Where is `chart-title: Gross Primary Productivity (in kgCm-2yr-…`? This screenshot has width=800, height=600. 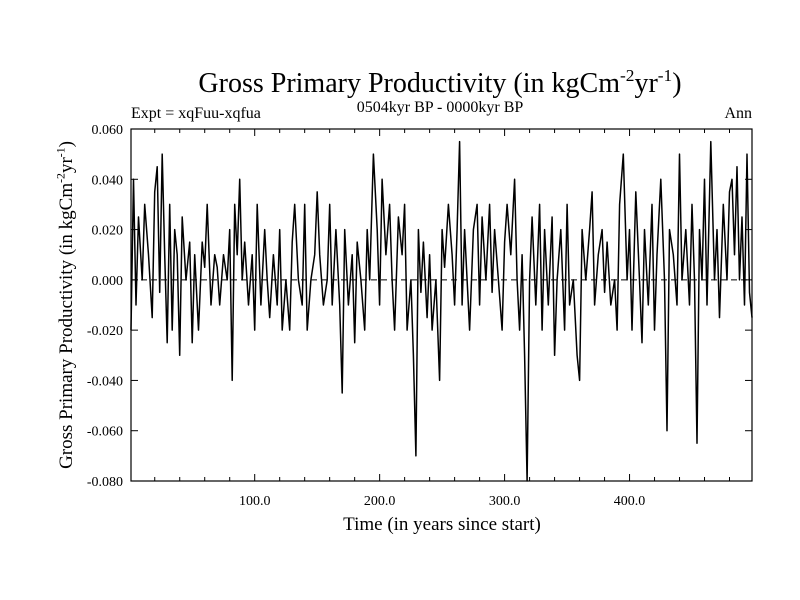 chart-title: Gross Primary Productivity (in kgCm-2yr-… is located at coordinates (439, 82).